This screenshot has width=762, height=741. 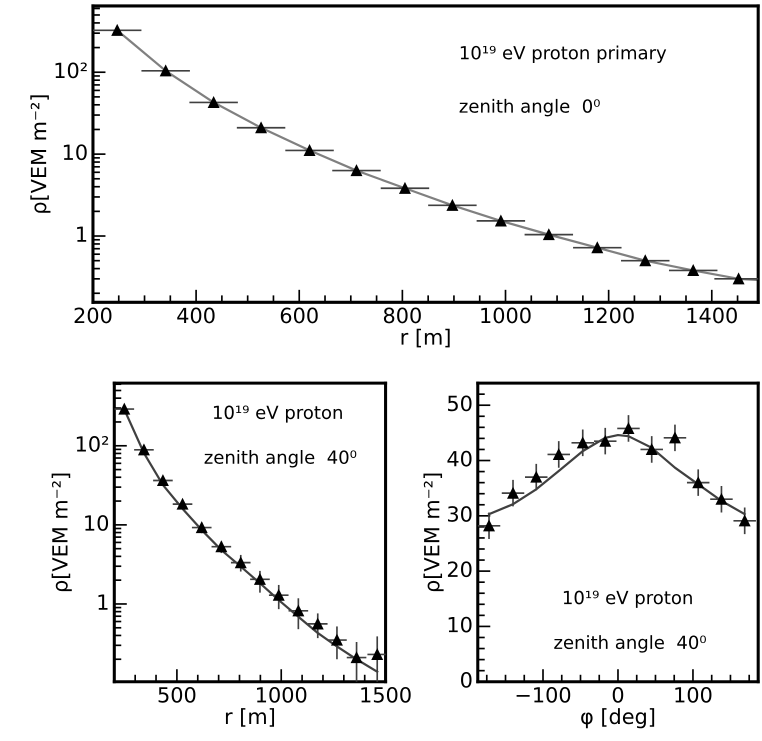 I want to click on x-tick-label: 500, so click(x=177, y=694).